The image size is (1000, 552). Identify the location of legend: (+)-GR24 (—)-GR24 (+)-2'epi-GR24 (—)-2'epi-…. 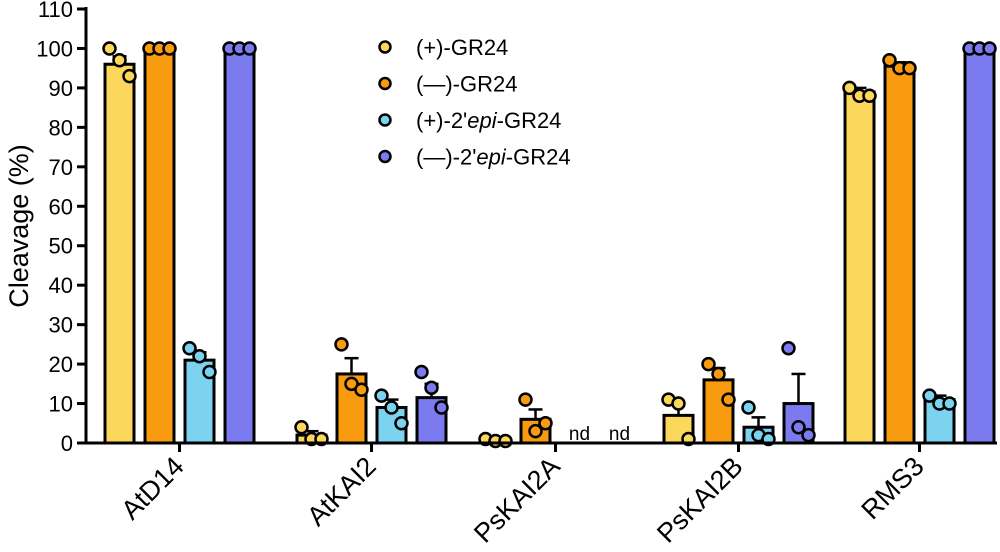
(474, 102).